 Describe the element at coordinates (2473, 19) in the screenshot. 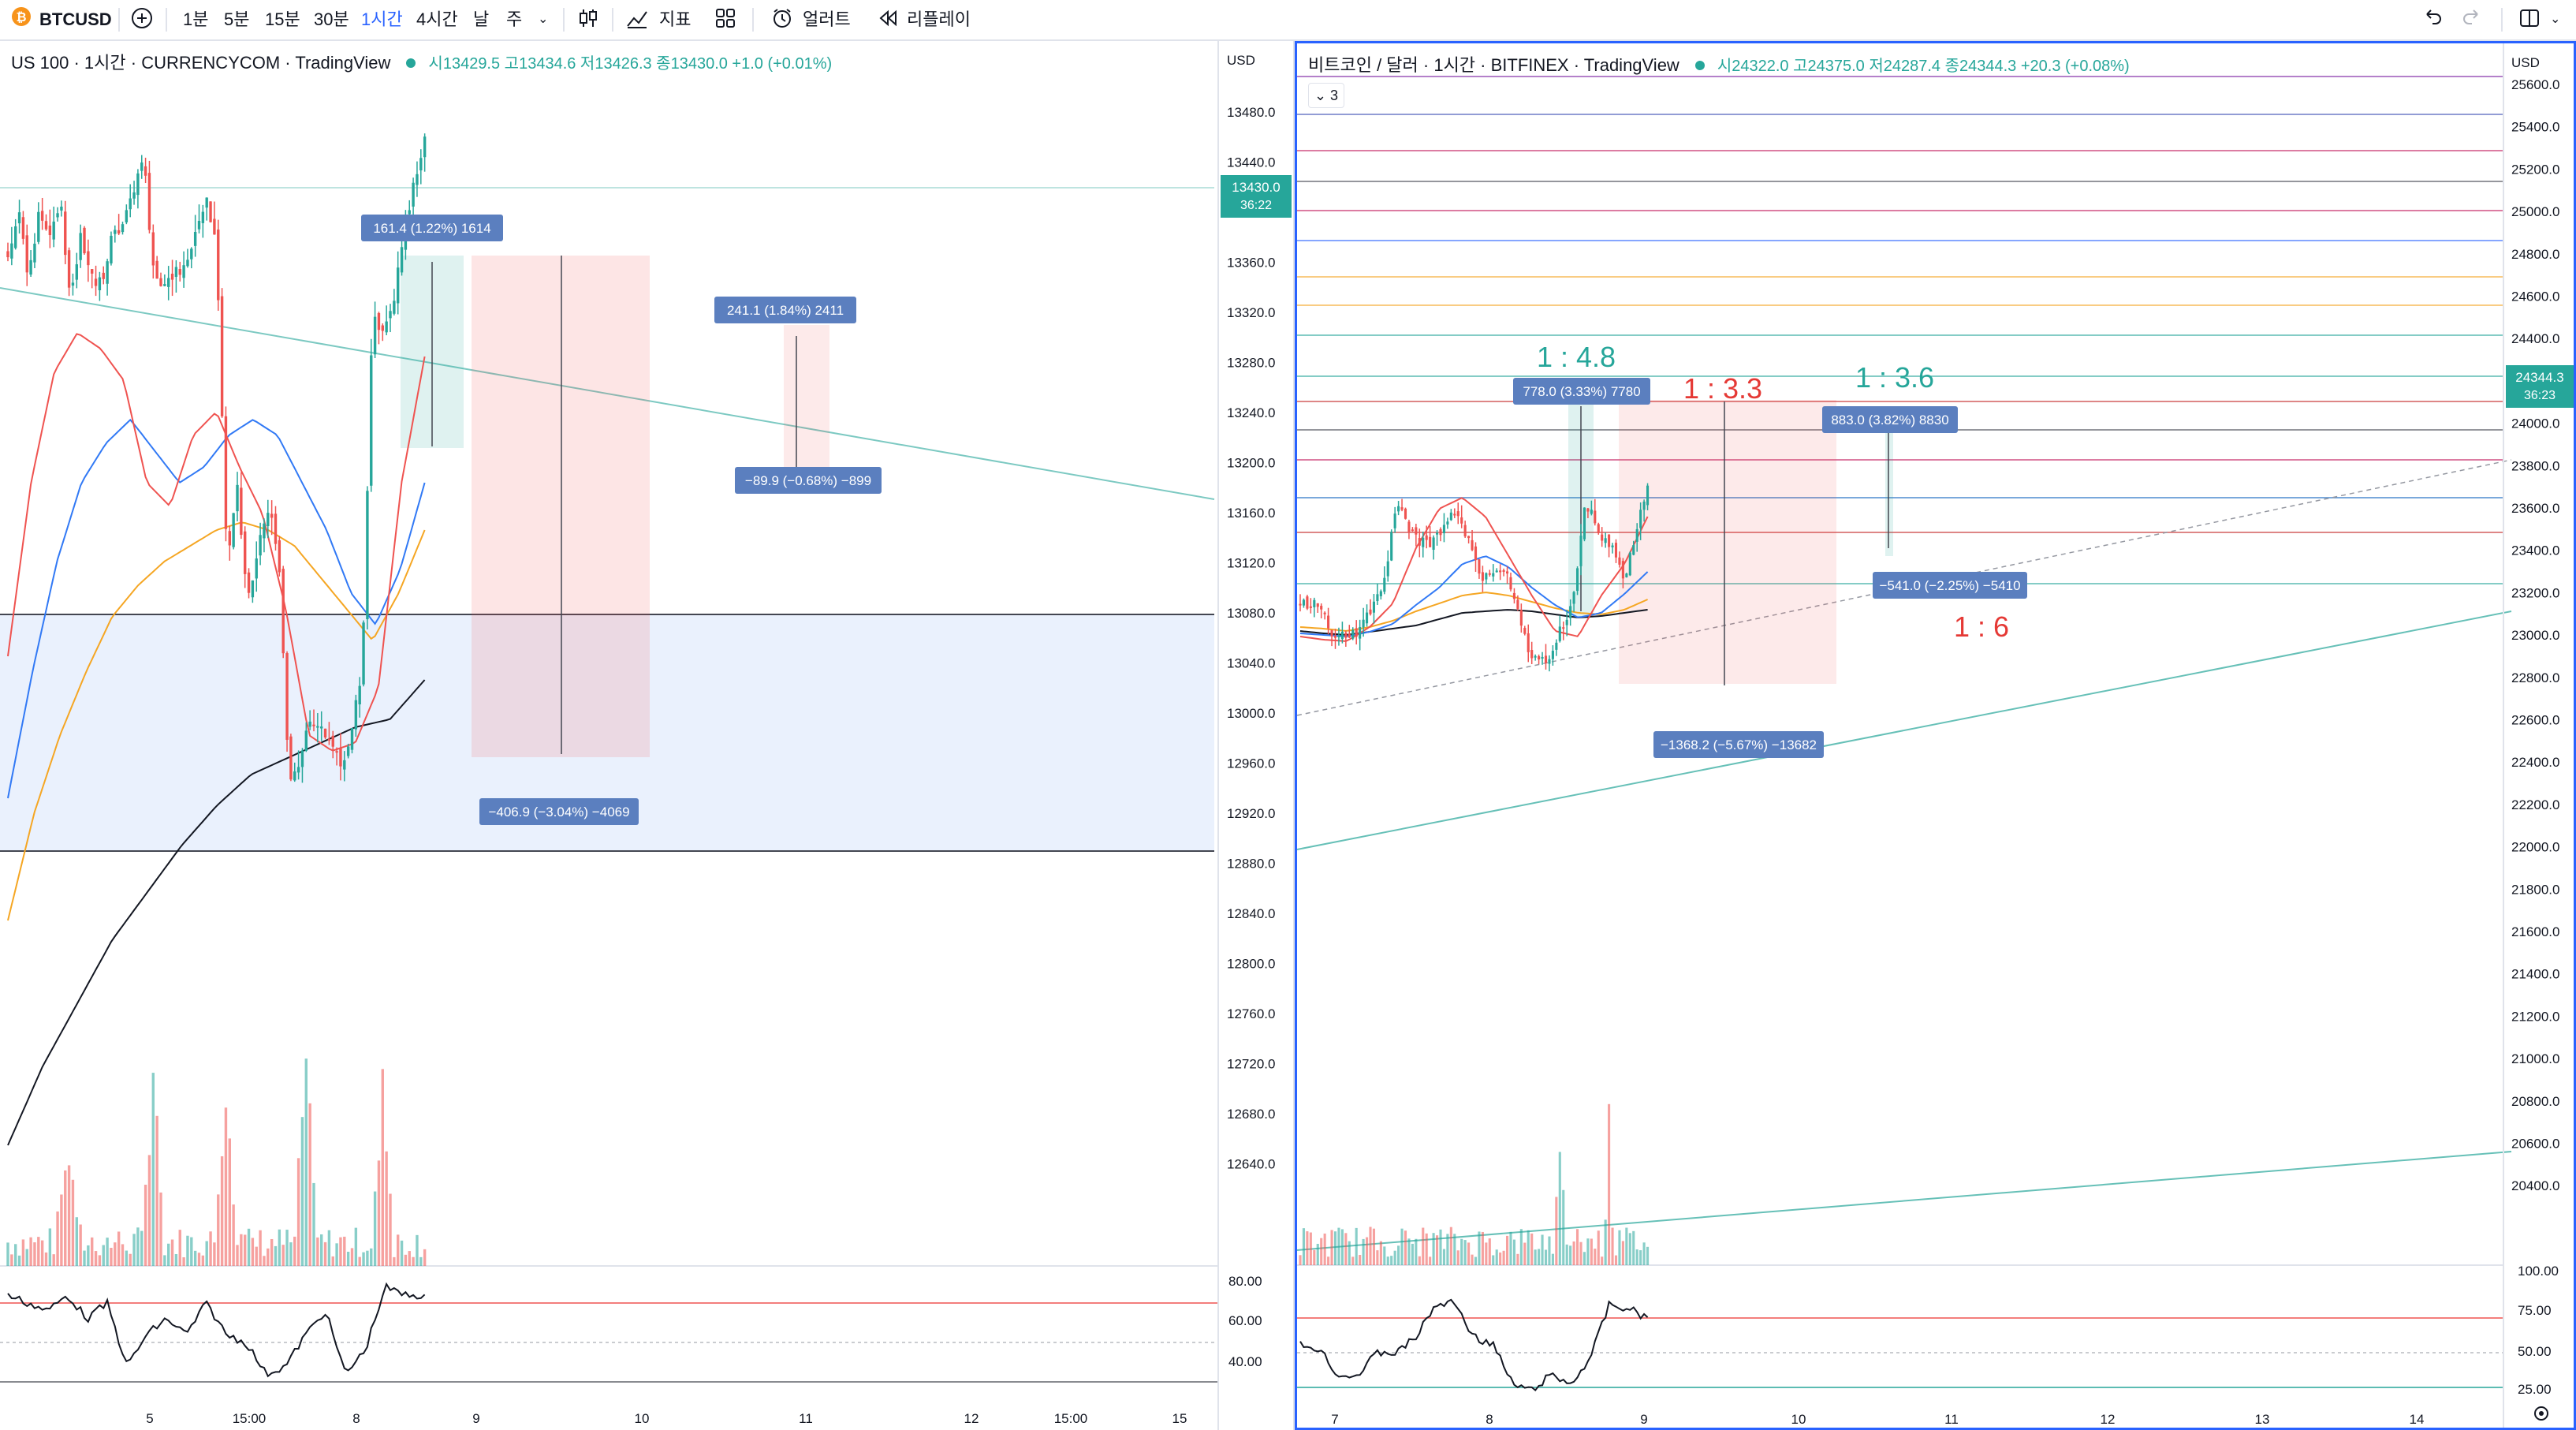

I see `redo-icon` at that location.